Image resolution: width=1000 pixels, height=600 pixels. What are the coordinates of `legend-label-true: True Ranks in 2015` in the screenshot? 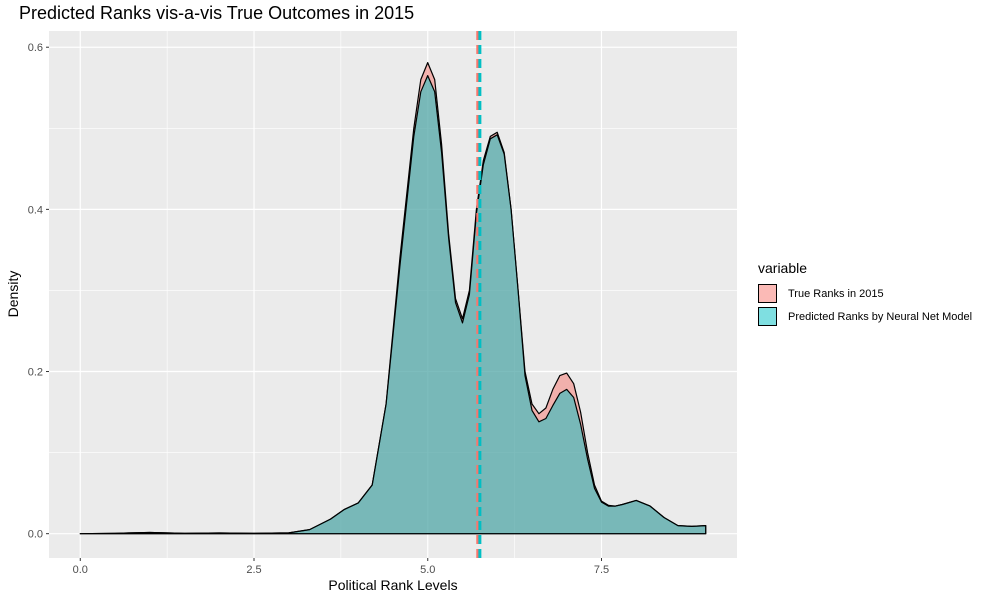 It's located at (836, 293).